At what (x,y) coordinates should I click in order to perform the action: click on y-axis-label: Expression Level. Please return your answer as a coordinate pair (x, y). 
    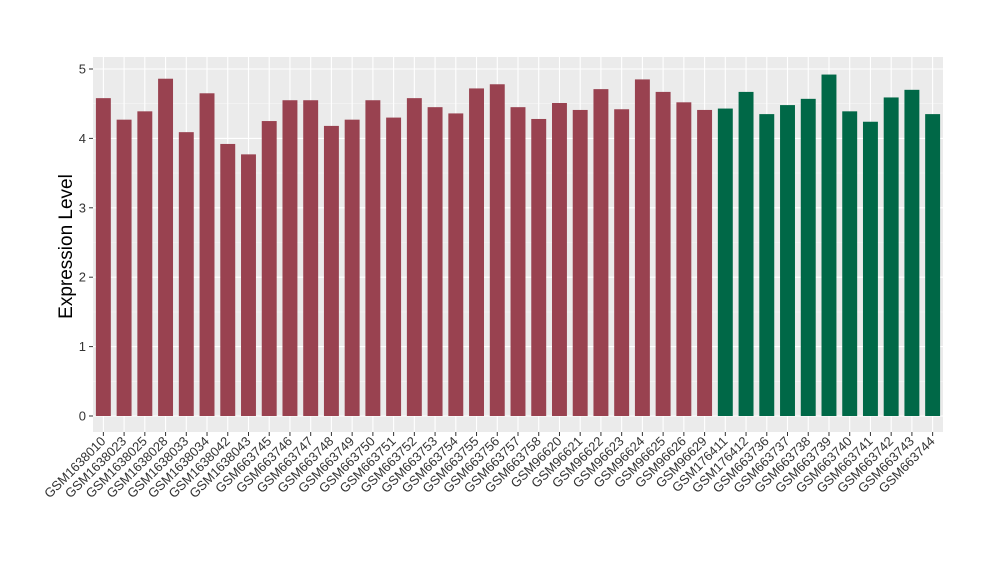
    Looking at the image, I should click on (66, 246).